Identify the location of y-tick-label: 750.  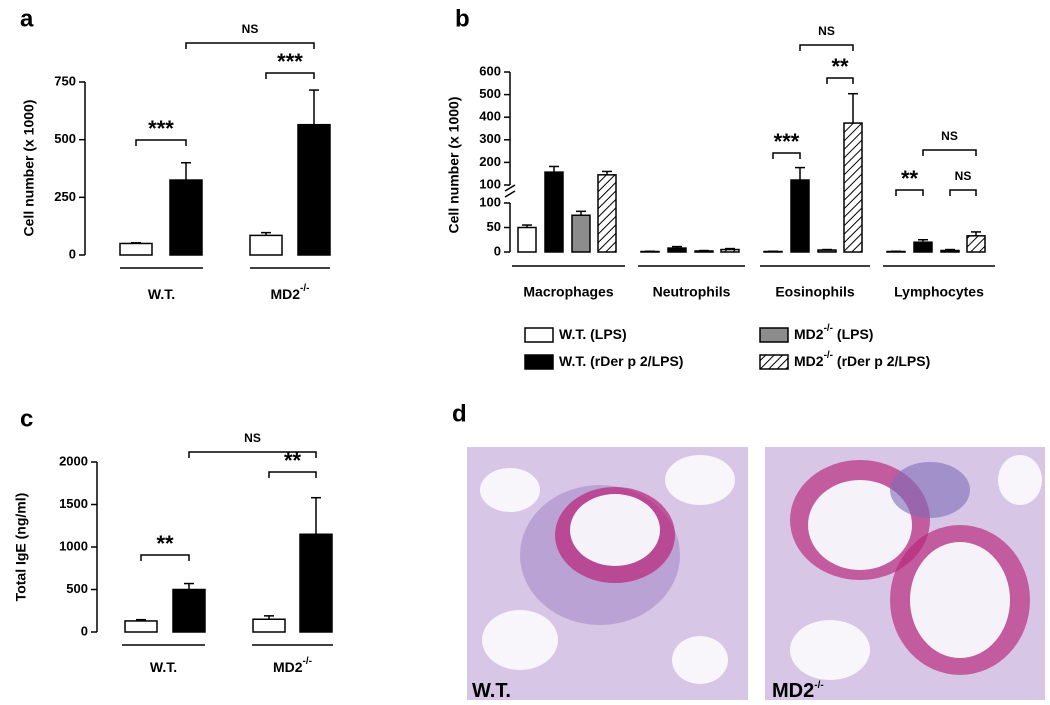
(65, 80).